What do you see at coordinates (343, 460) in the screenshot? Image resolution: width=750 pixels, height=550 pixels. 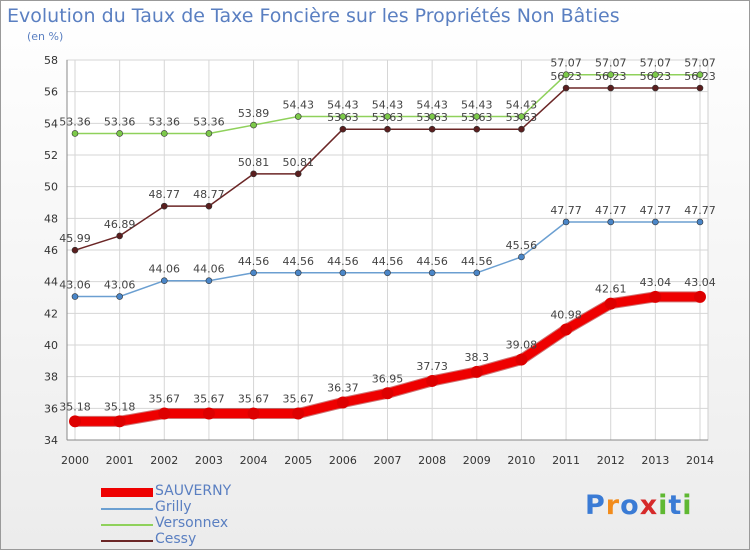 I see `x-tick-label: 2006` at bounding box center [343, 460].